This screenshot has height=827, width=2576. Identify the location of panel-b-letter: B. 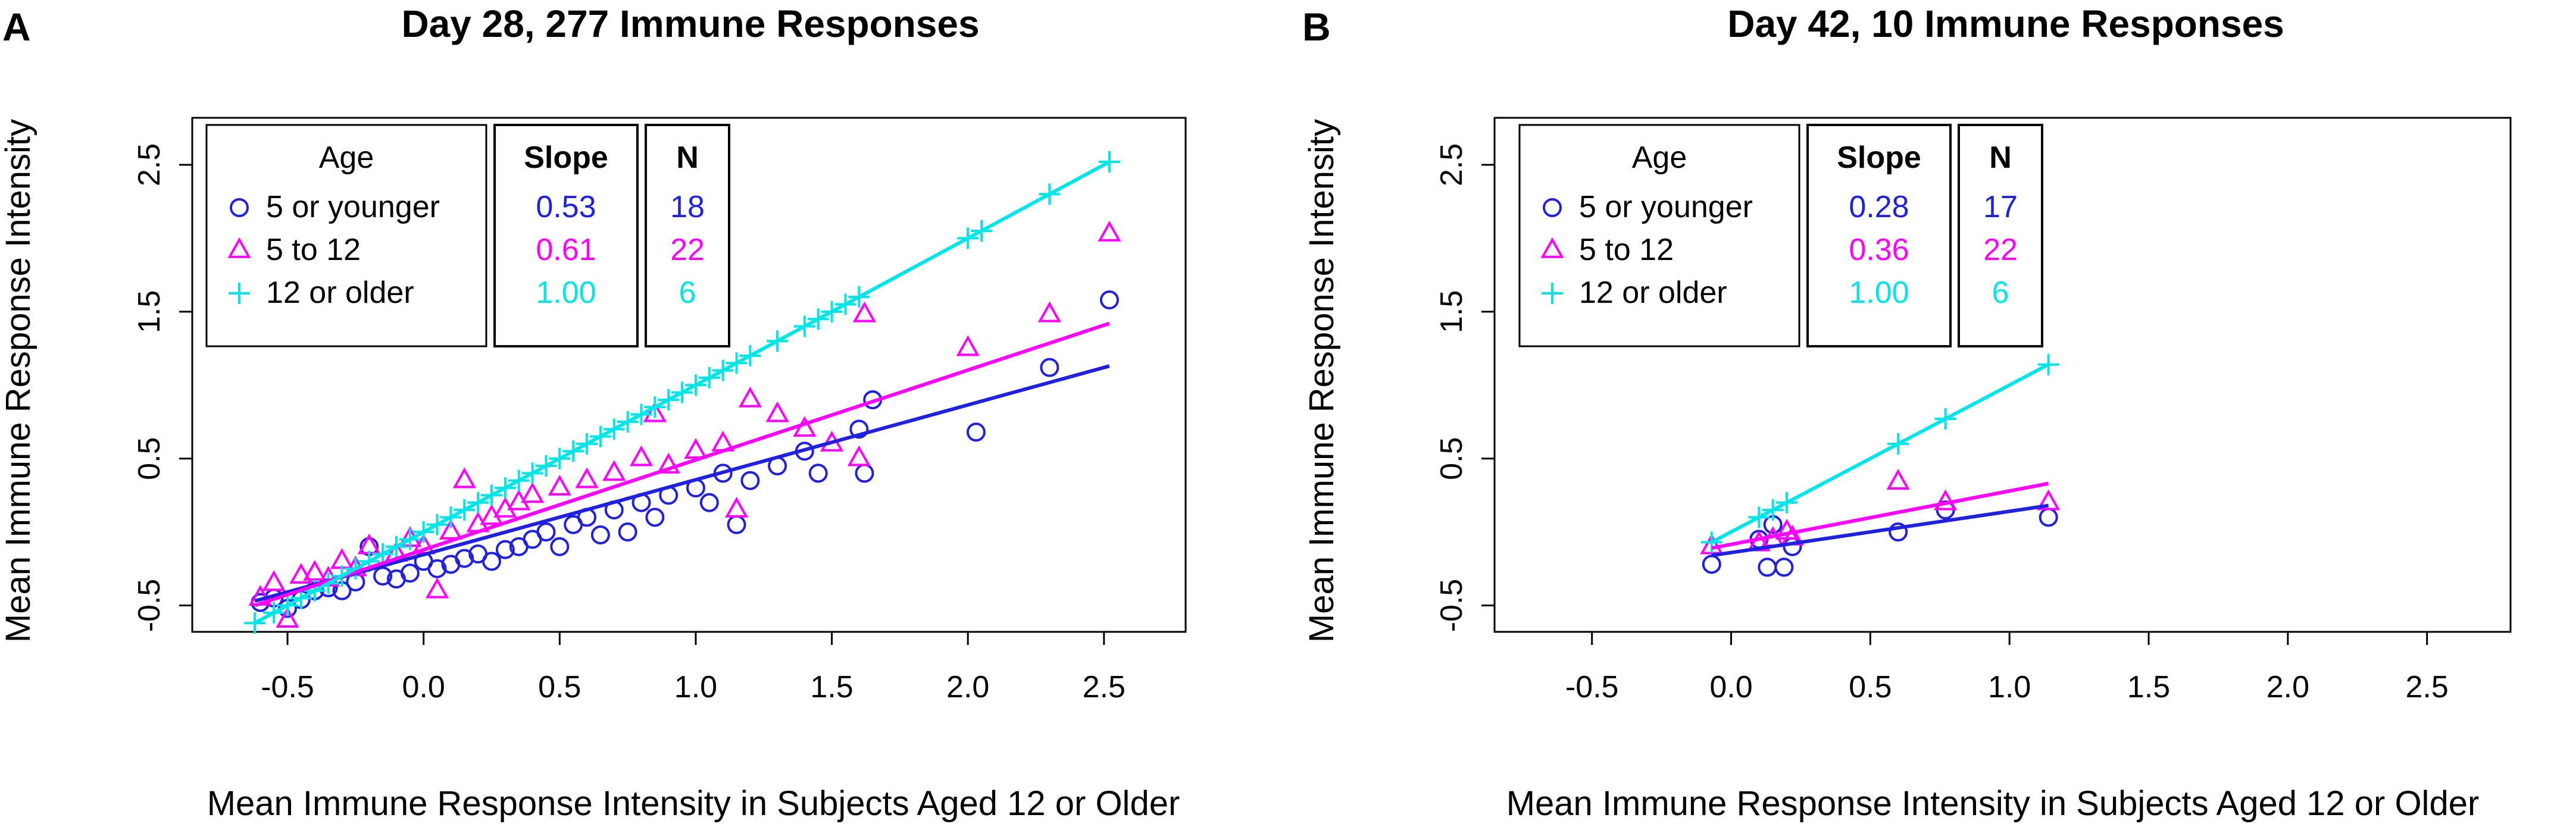
(1316, 27).